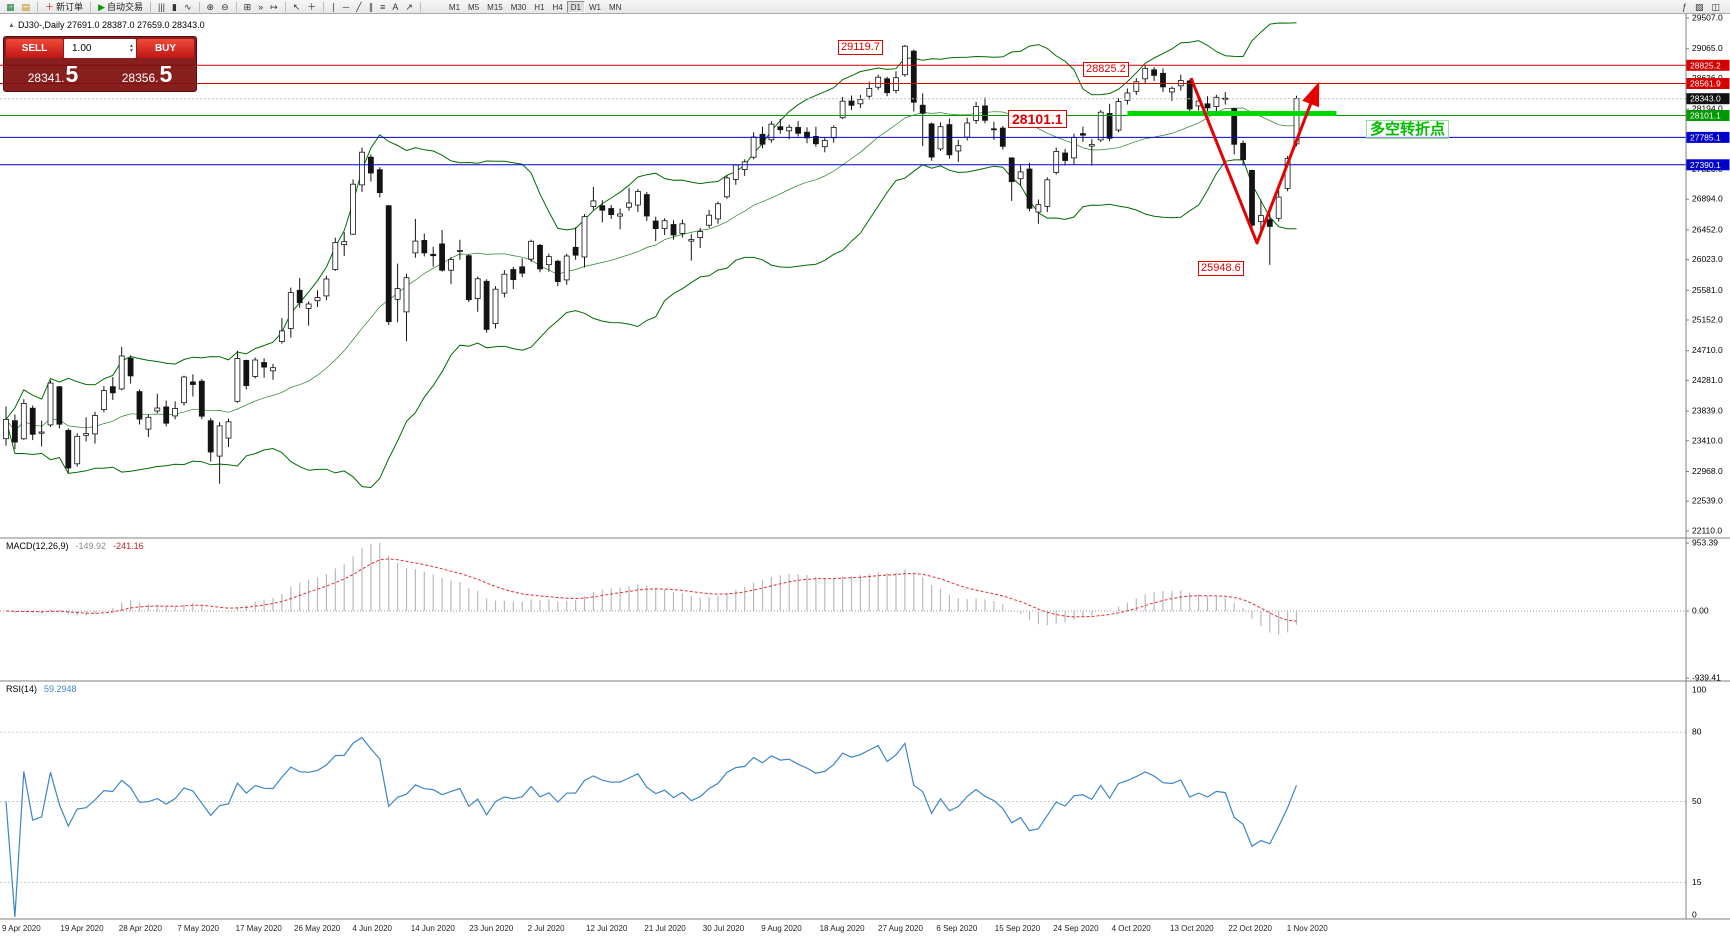 Image resolution: width=1730 pixels, height=940 pixels. I want to click on text-tool-button: A, so click(395, 7).